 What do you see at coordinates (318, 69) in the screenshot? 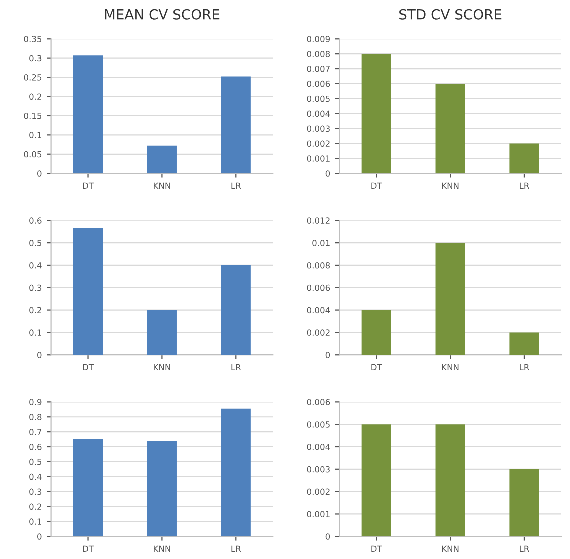
I see `y-tick-label: 0.007` at bounding box center [318, 69].